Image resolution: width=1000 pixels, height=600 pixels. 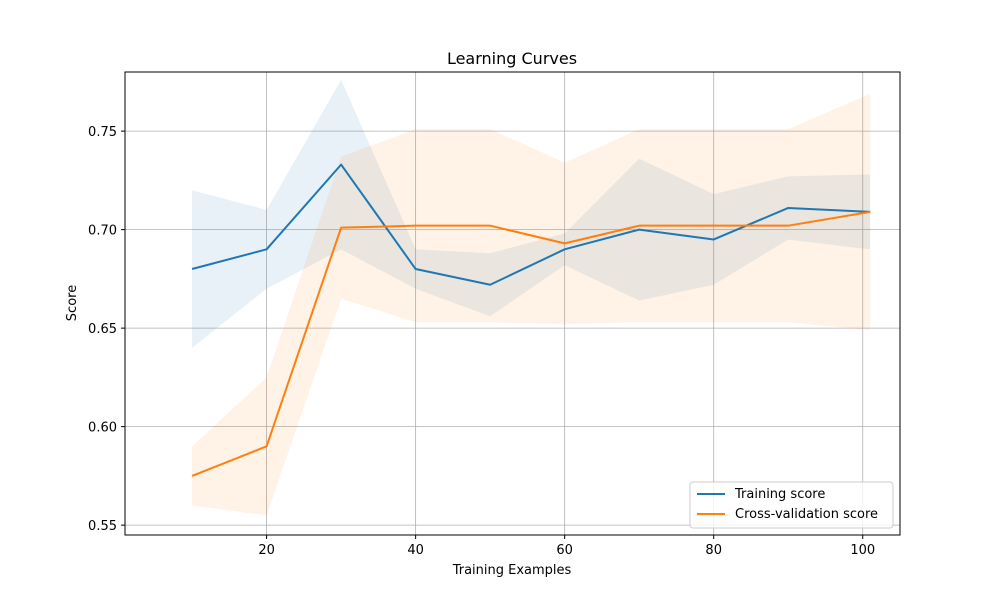 I want to click on x-tick-label: 80, so click(x=713, y=550).